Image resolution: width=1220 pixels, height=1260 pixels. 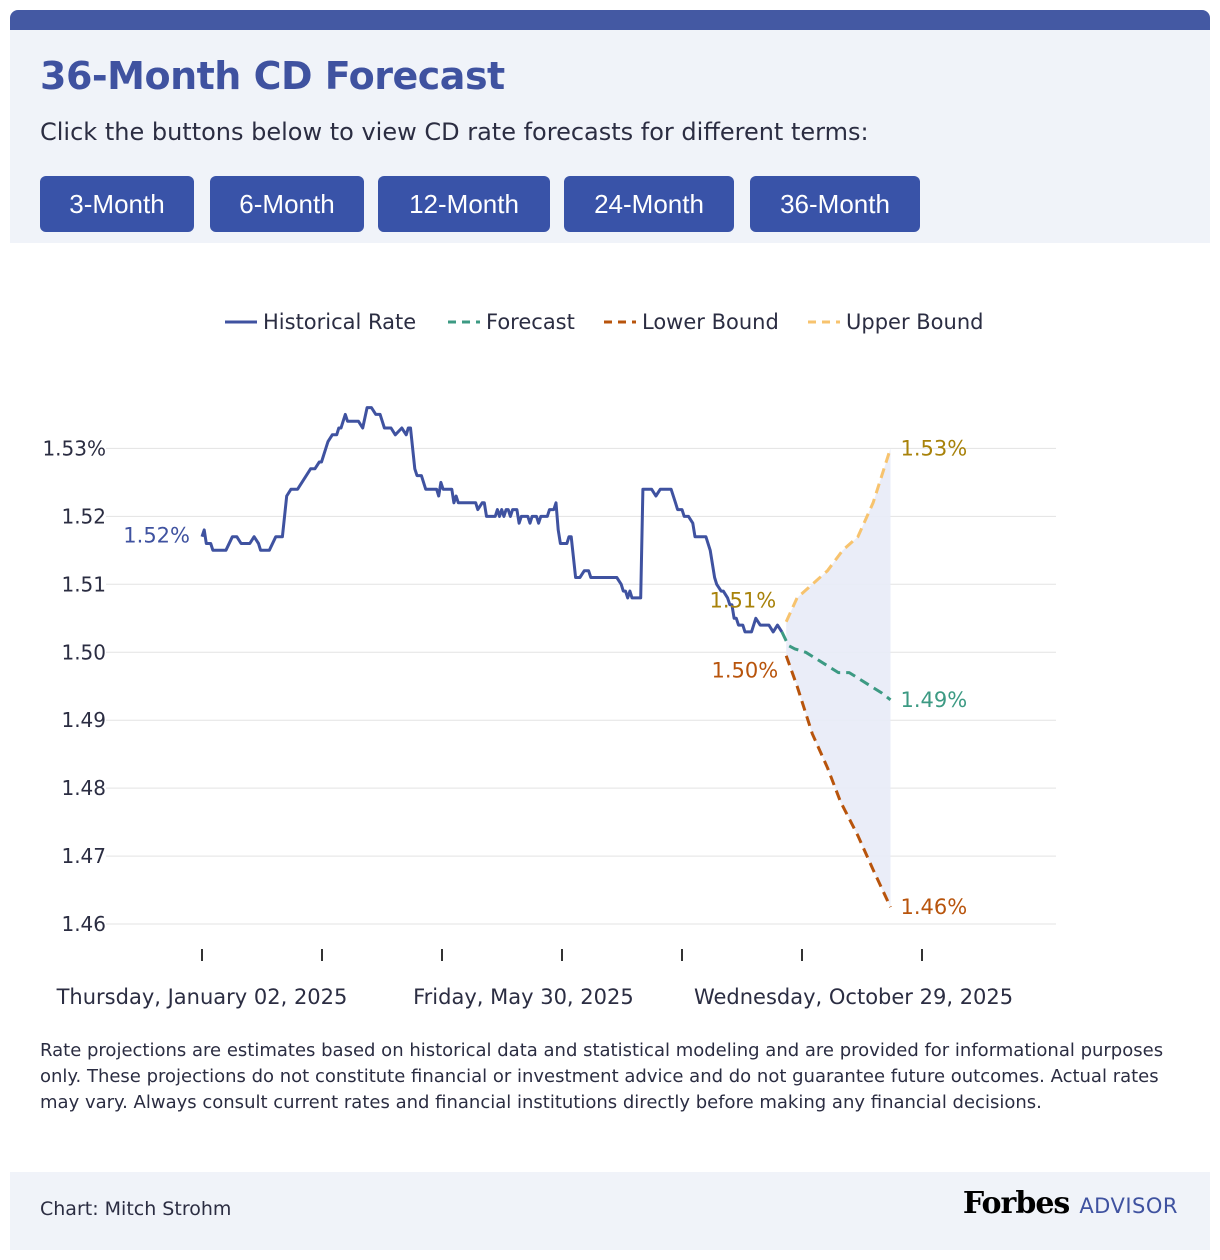 What do you see at coordinates (74, 686) in the screenshot?
I see `y-axis: 1.53% 1.52 1.51 1.50 1.49 1.48 1.47 1.46` at bounding box center [74, 686].